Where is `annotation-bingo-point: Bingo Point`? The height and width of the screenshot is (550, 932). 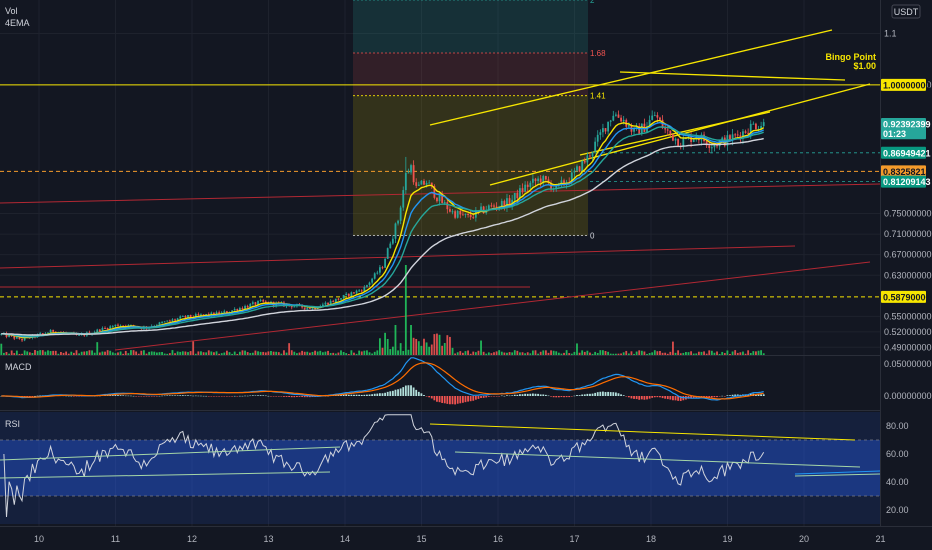
annotation-bingo-point: Bingo Point is located at coordinates (851, 57).